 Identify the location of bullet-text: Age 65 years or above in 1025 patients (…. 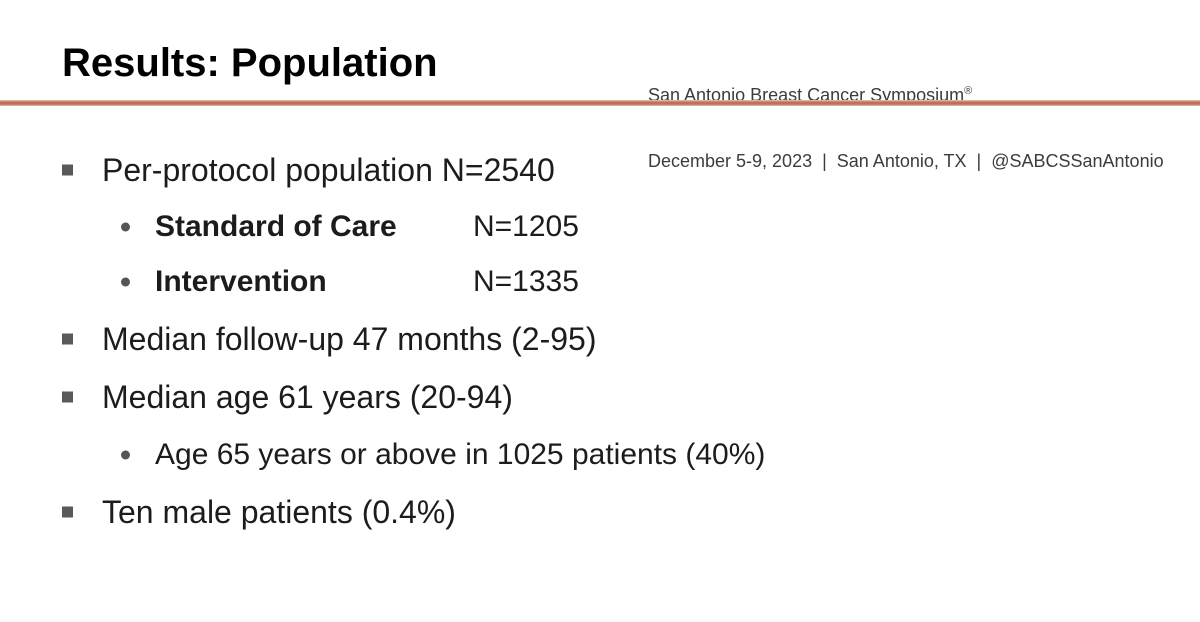
(460, 454).